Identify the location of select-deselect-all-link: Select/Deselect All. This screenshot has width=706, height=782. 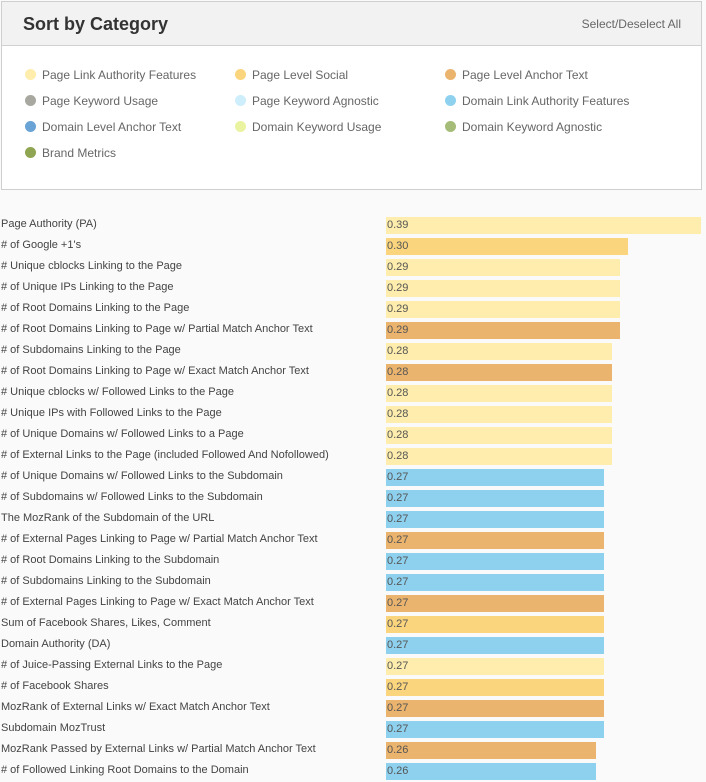
(631, 24).